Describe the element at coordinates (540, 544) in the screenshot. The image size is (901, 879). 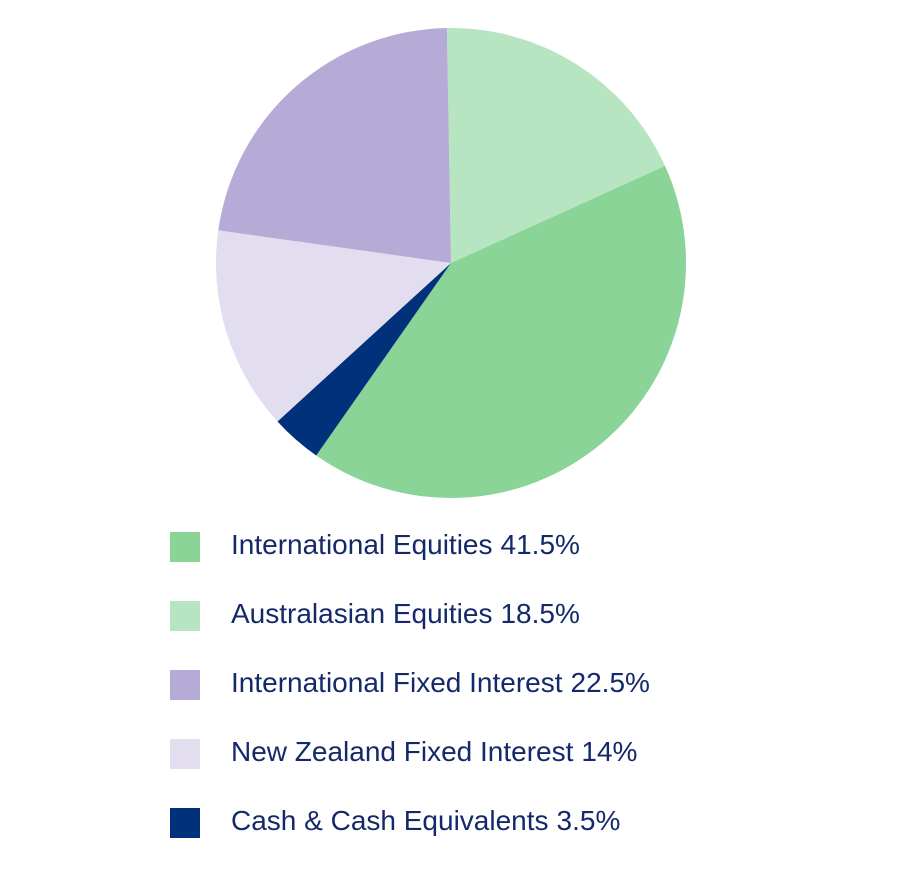
I see `legend-value: 41.5%` at that location.